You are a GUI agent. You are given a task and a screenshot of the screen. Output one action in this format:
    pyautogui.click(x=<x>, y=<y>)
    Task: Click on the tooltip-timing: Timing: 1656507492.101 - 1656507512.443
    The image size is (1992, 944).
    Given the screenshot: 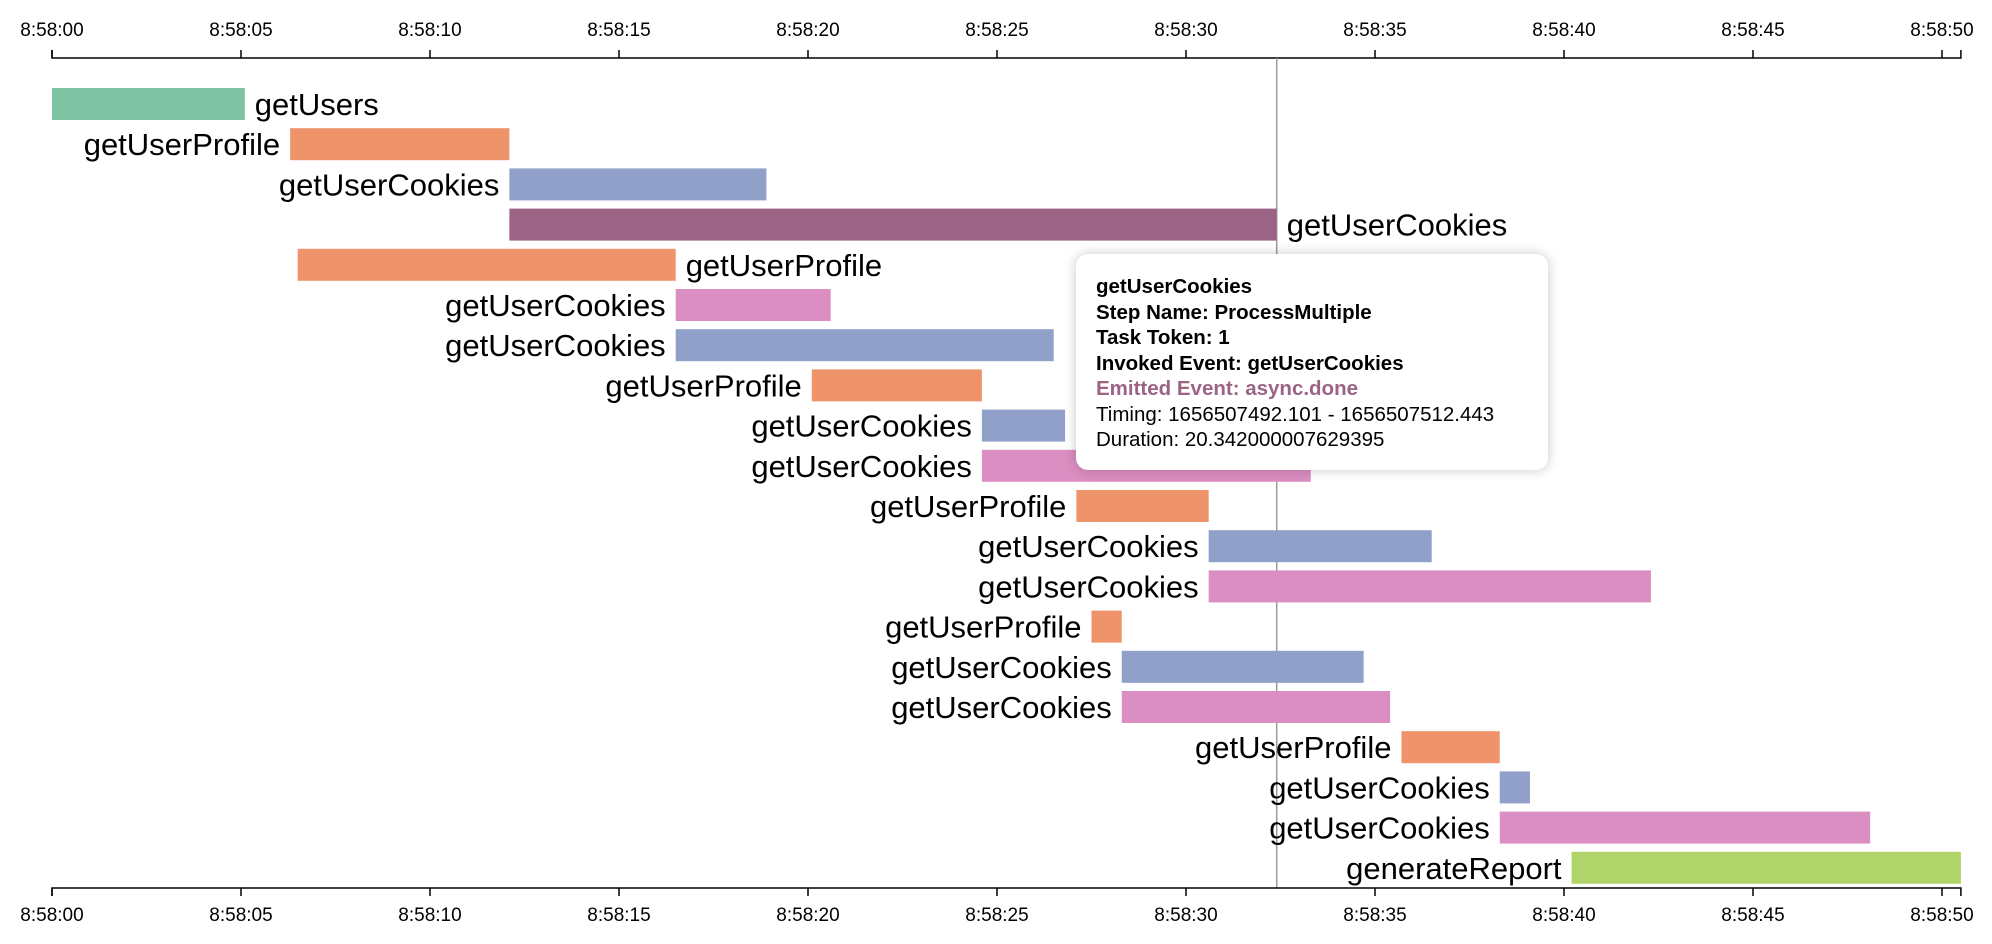 What is the action you would take?
    pyautogui.click(x=1295, y=414)
    